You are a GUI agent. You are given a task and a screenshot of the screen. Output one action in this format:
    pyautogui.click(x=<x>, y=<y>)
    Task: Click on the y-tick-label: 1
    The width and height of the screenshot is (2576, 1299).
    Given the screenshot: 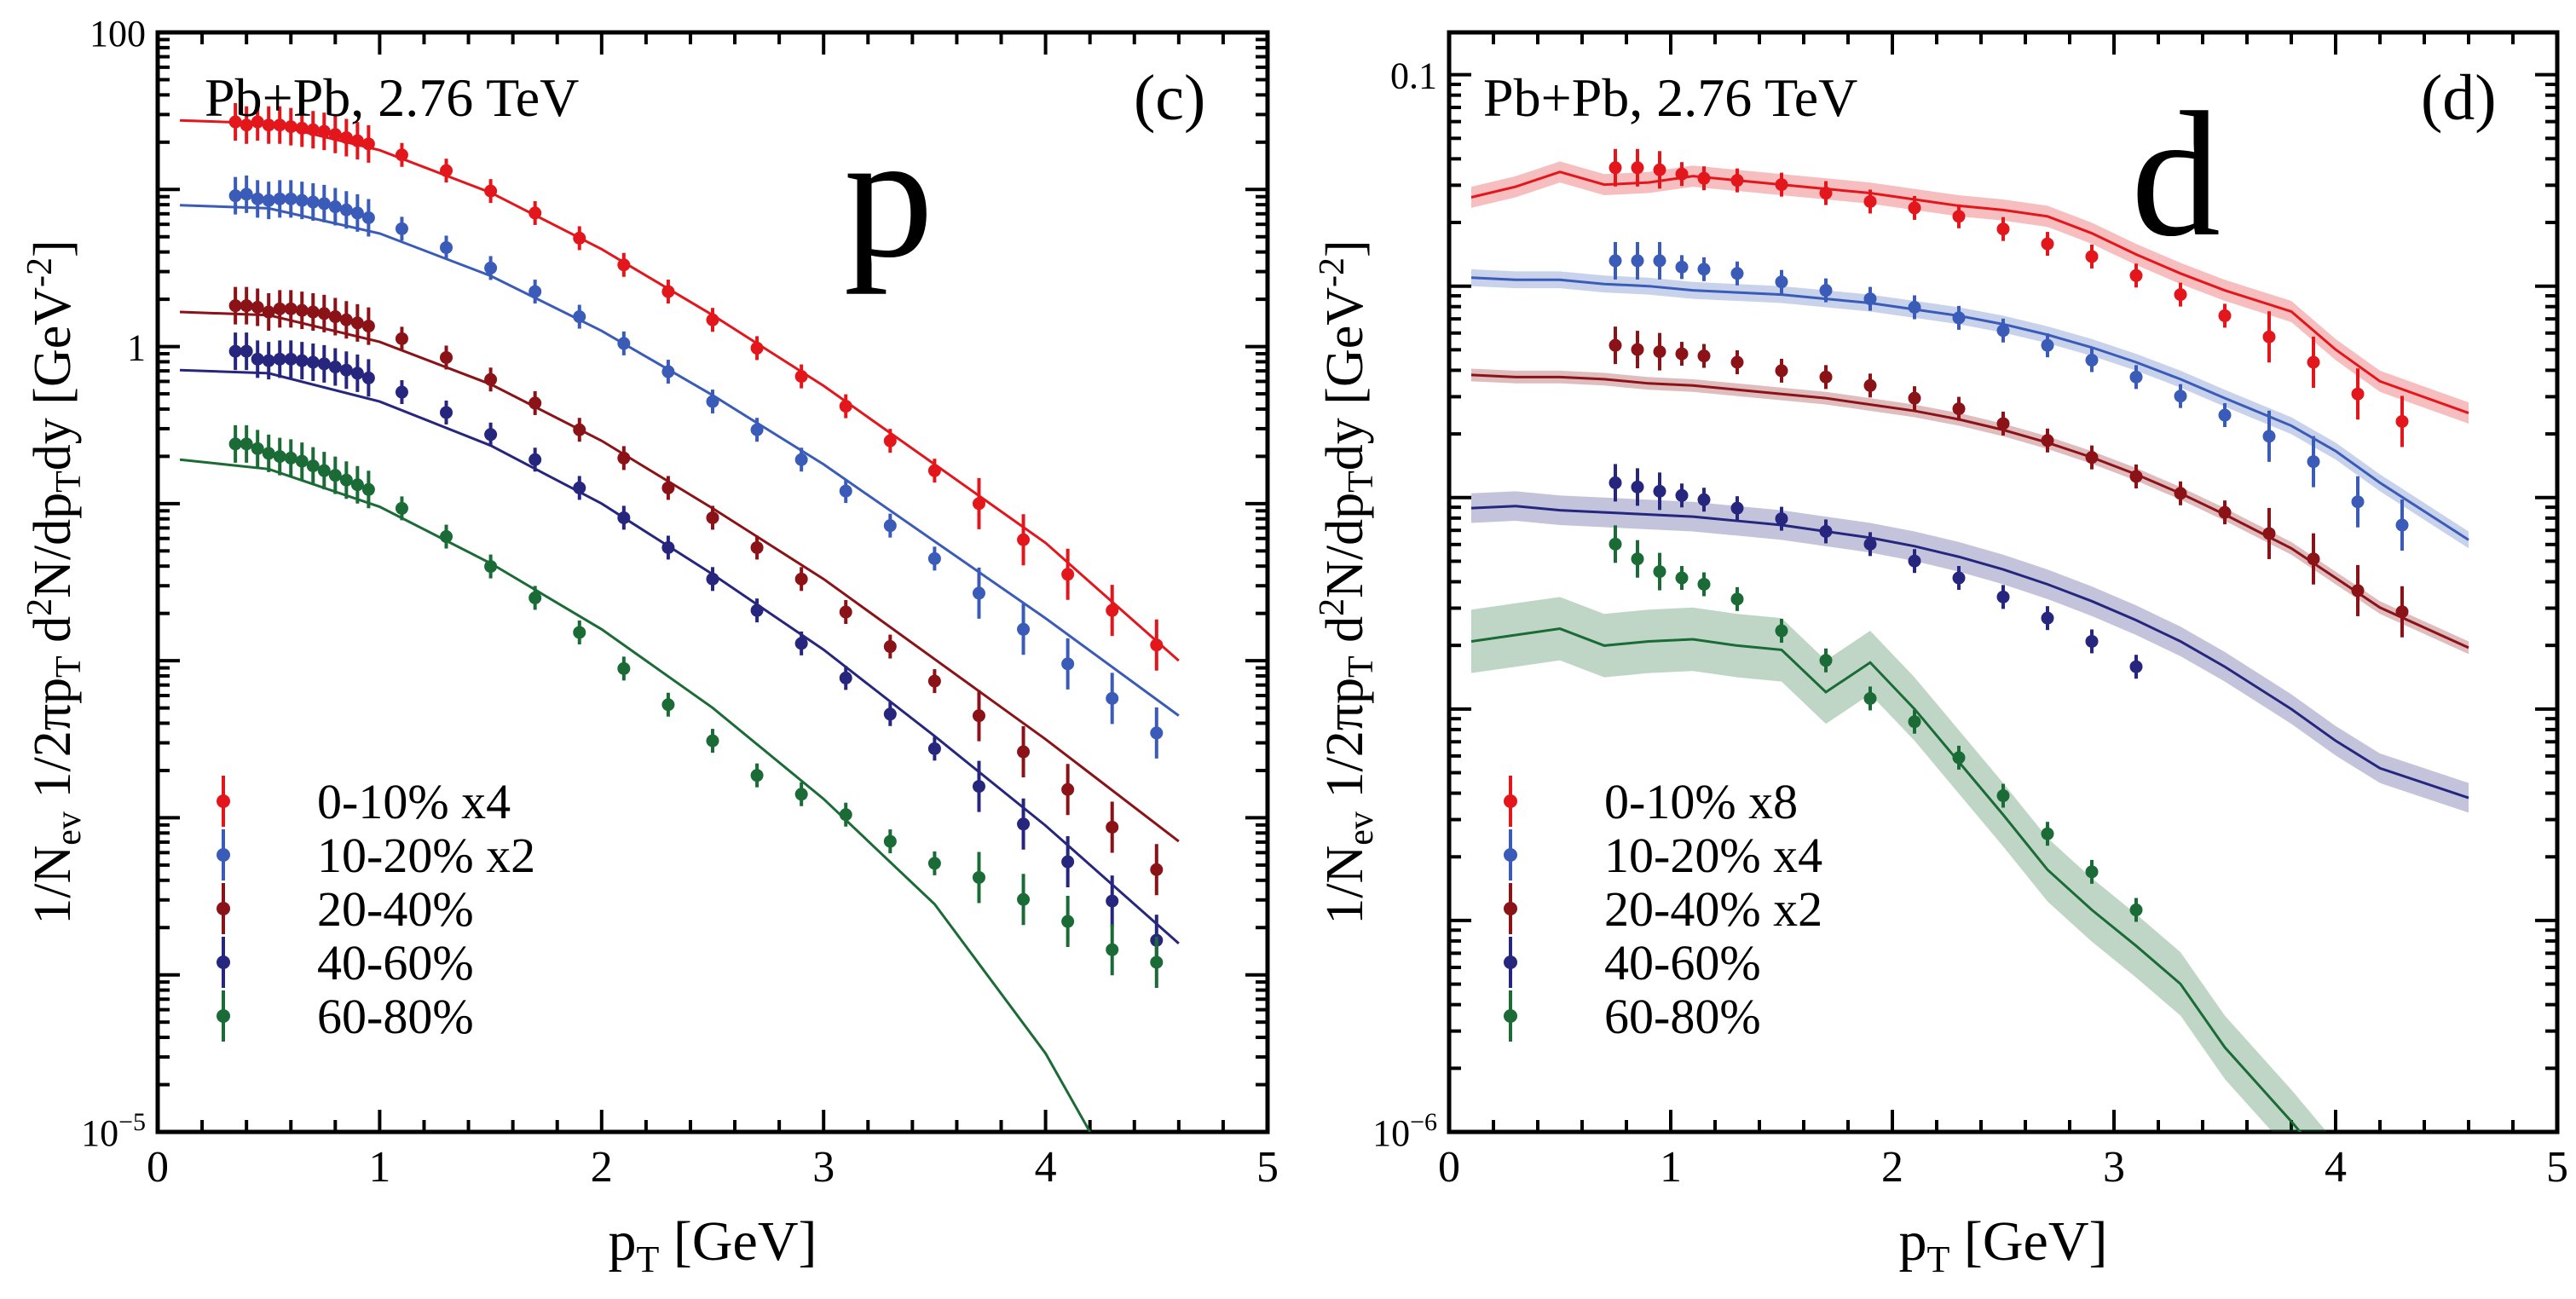 What is the action you would take?
    pyautogui.click(x=136, y=348)
    